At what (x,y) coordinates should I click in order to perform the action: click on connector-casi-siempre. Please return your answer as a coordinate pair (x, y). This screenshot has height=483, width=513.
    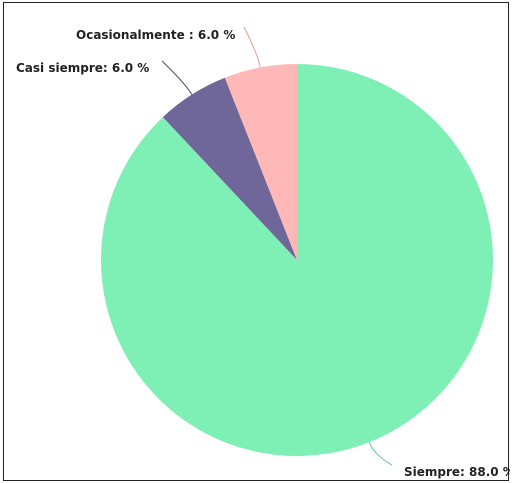
    Looking at the image, I should click on (177, 77).